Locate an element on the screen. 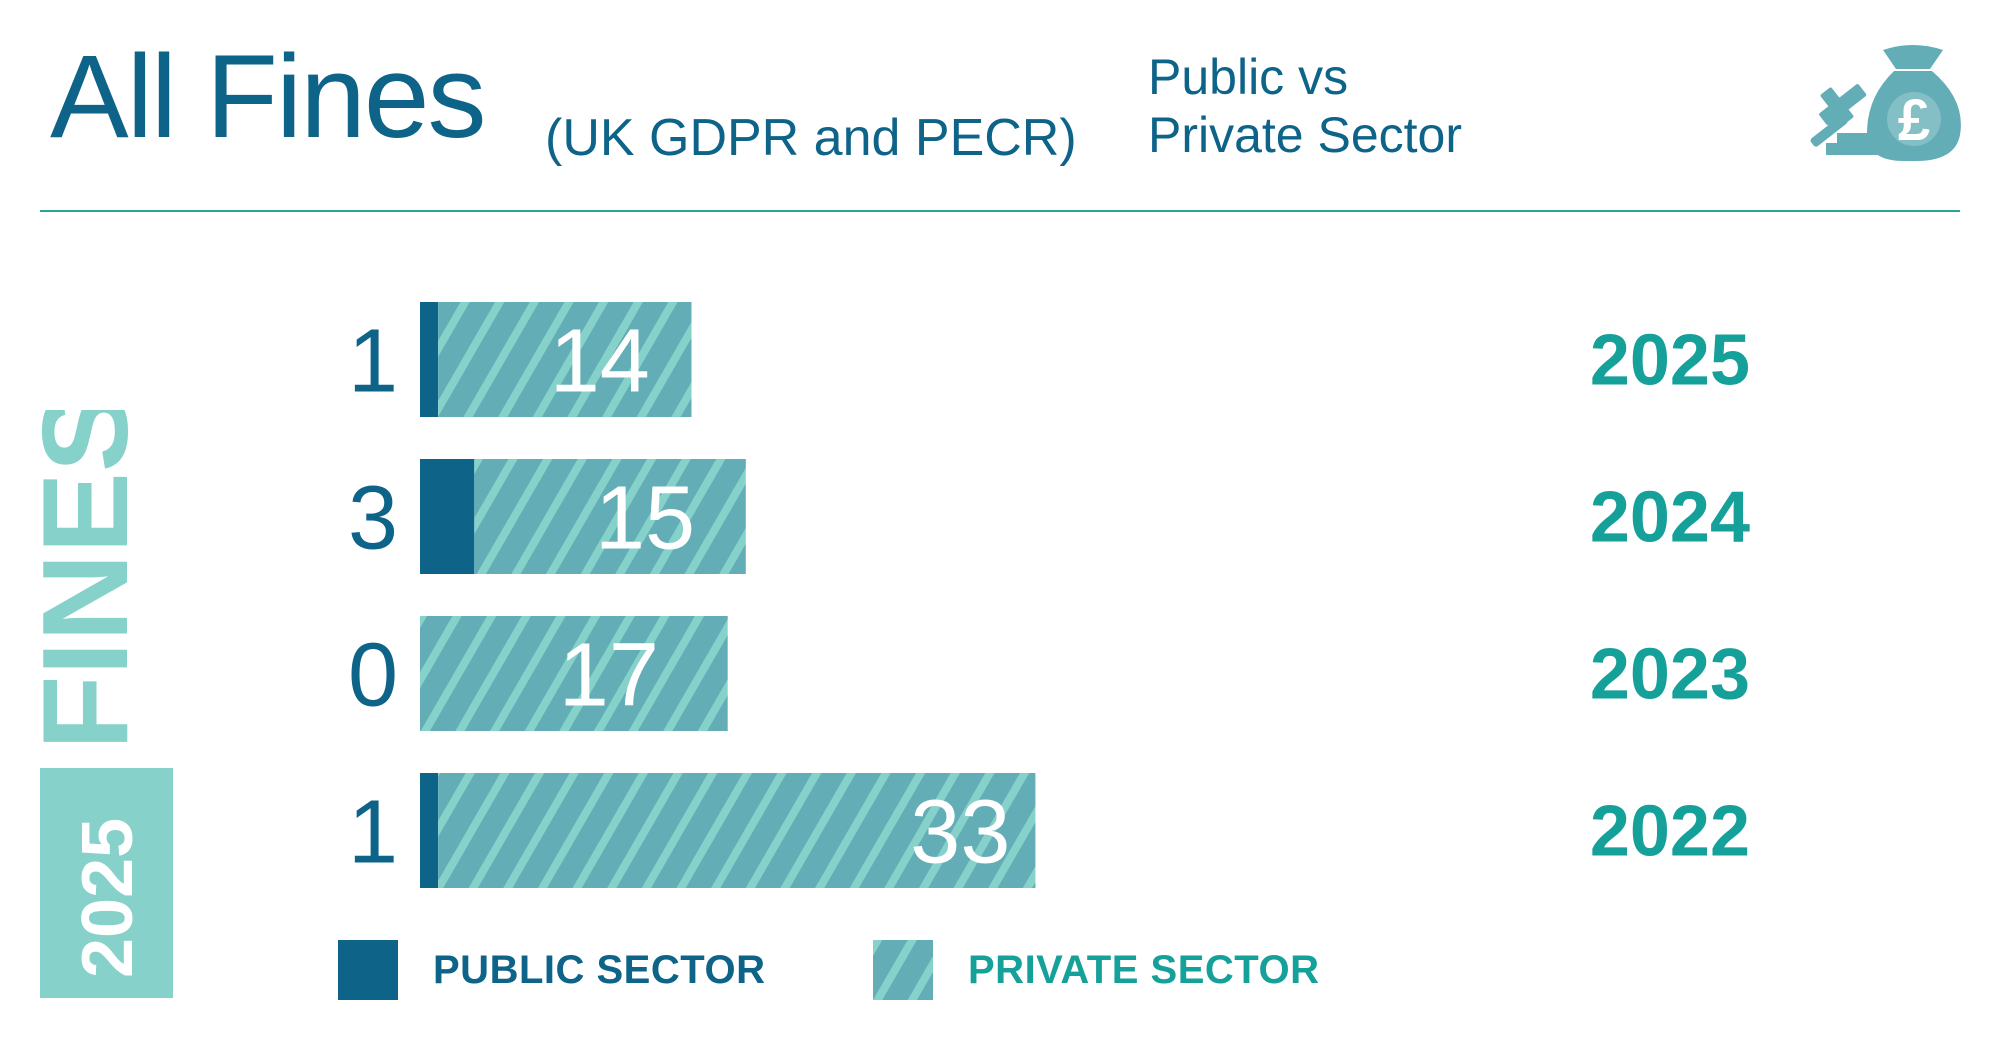 This screenshot has height=1050, width=2000. year-label-2025: 2025 is located at coordinates (1670, 361).